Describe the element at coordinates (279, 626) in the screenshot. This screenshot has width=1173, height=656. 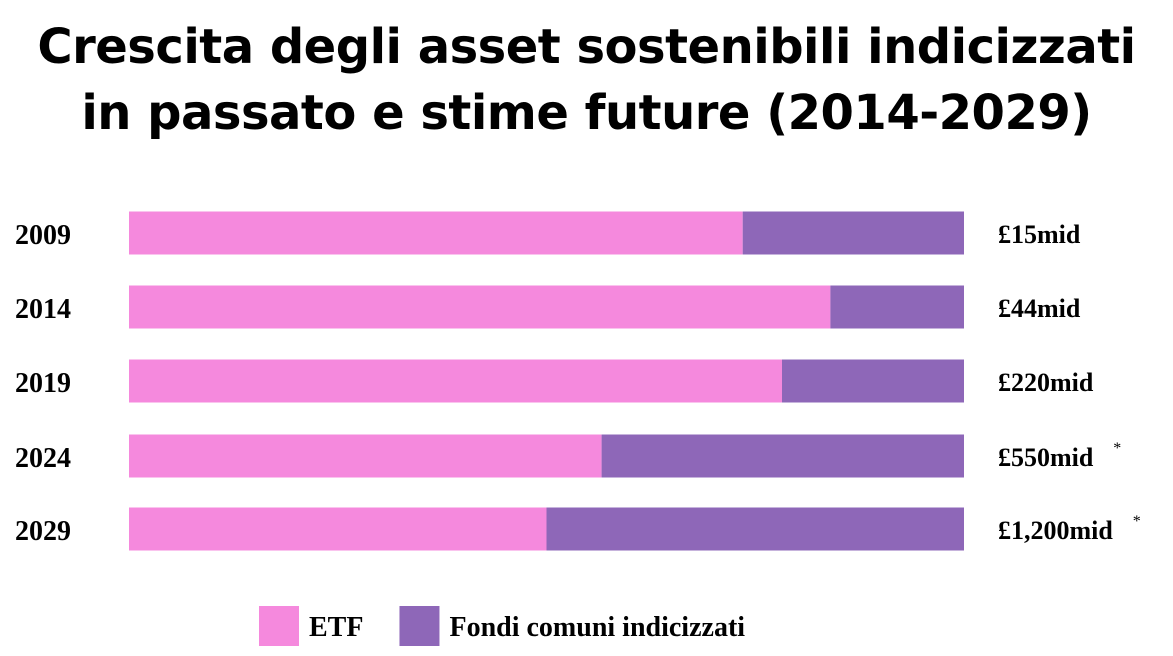
I see `legend-swatch-etf` at that location.